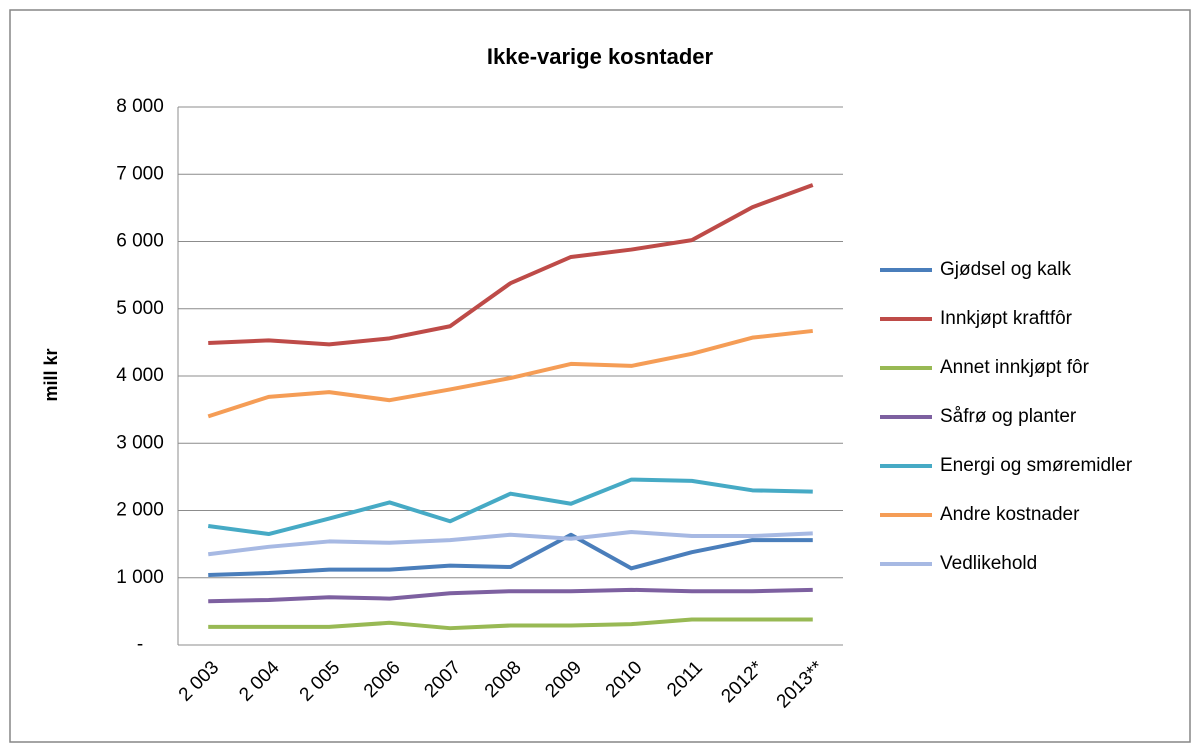 The width and height of the screenshot is (1200, 752). I want to click on y-tick-label: 7 000, so click(140, 173).